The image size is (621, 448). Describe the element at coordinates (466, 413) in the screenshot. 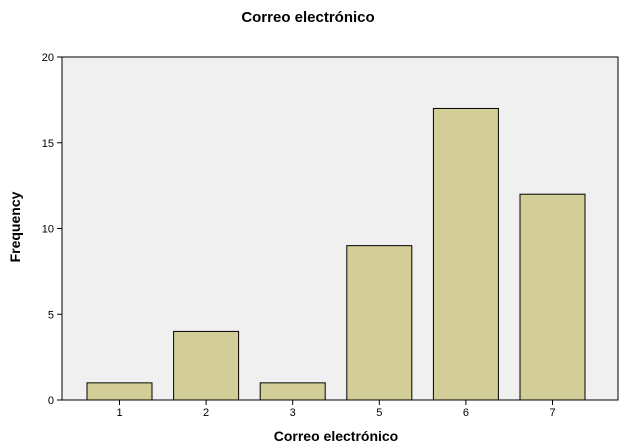

I see `x-tick-label: 6` at that location.